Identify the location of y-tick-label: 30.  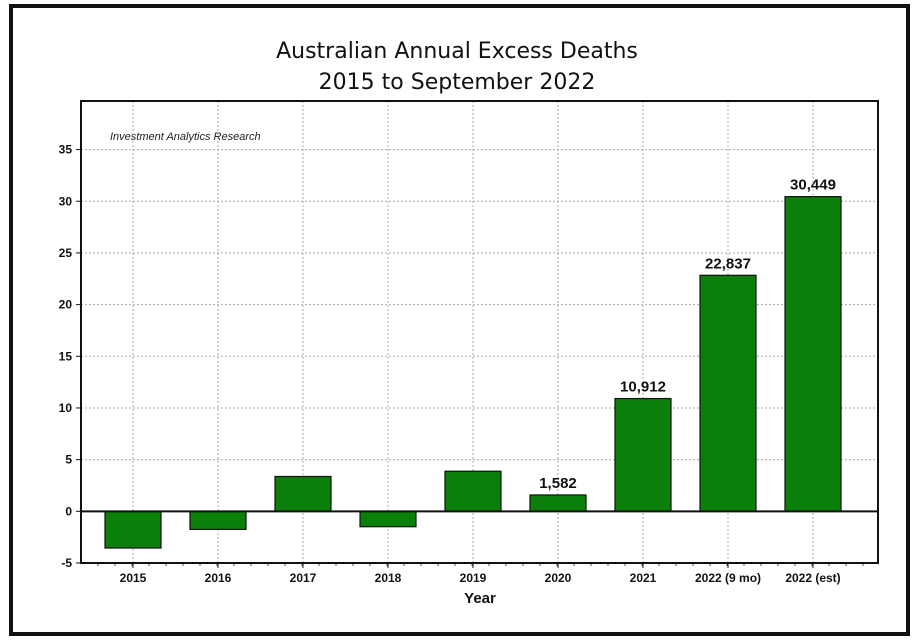
(66, 201).